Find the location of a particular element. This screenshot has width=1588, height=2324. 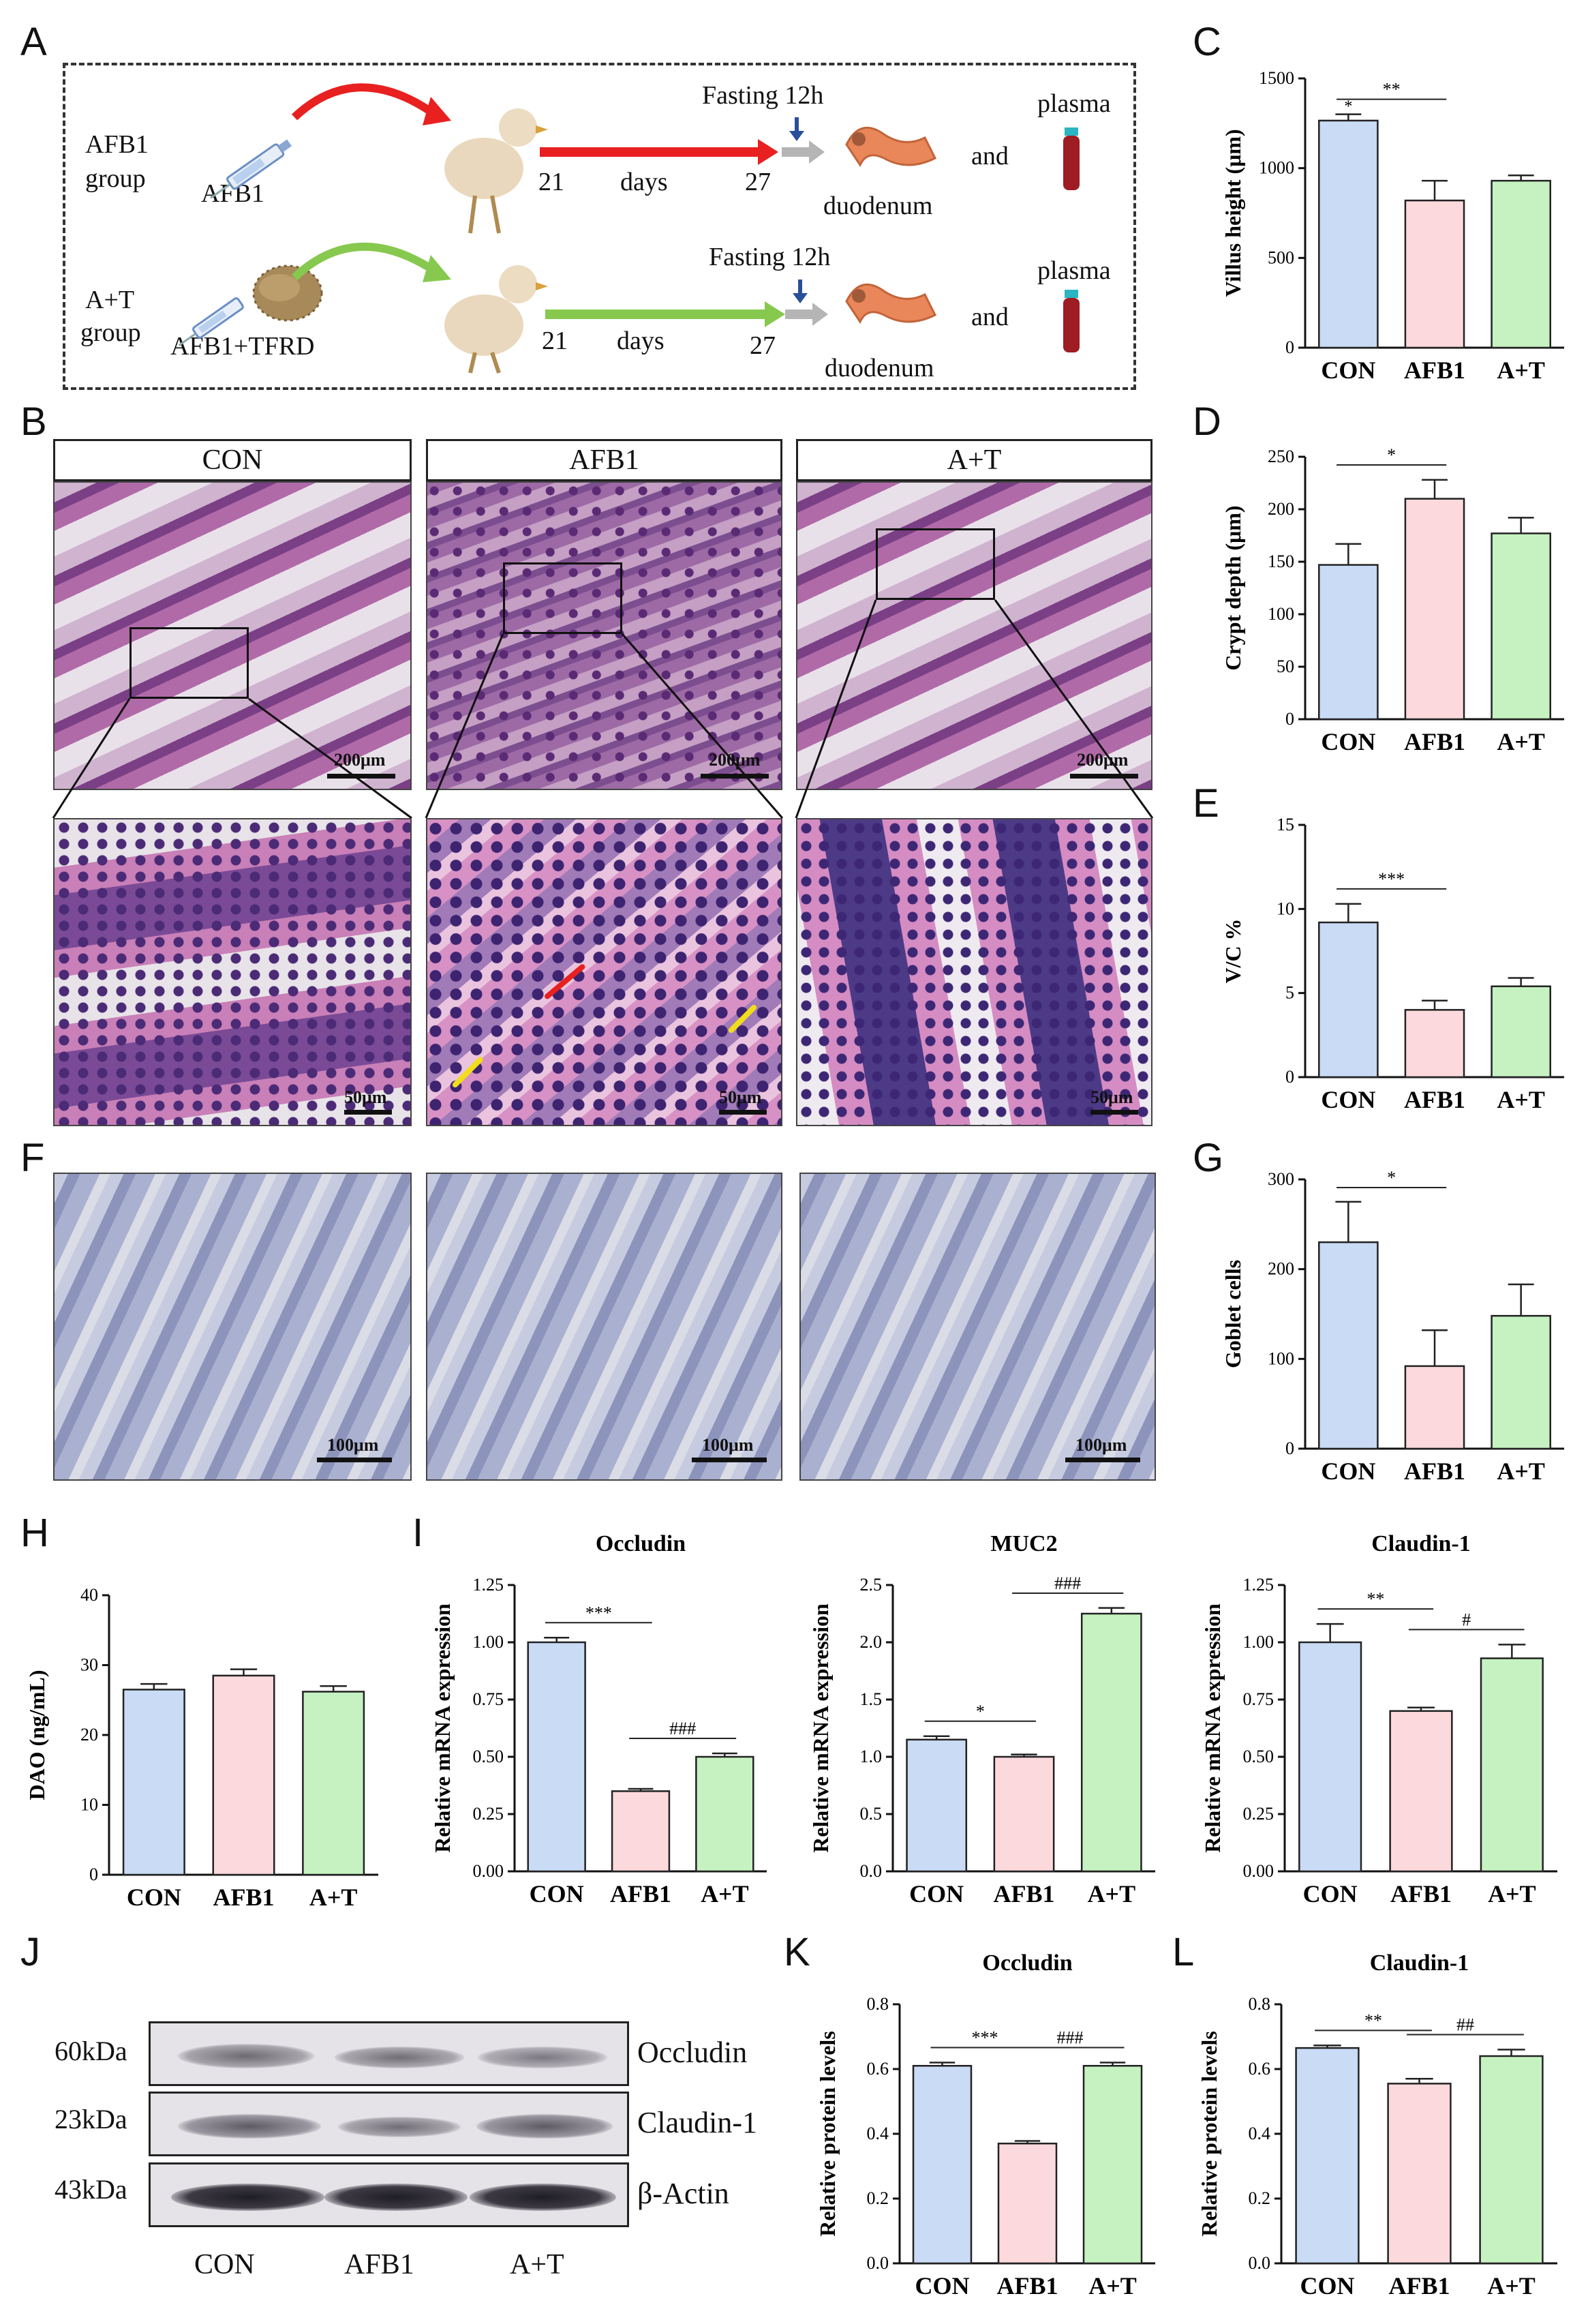

chicken-icon is located at coordinates (496, 171).